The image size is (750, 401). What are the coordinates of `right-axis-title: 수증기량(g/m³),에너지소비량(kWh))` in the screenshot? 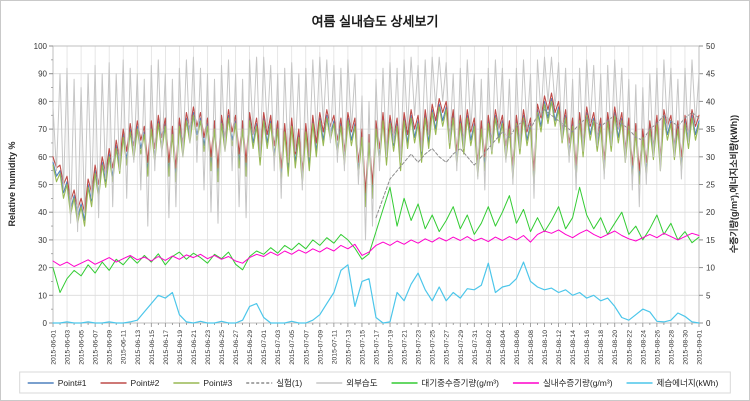 It's located at (733, 184).